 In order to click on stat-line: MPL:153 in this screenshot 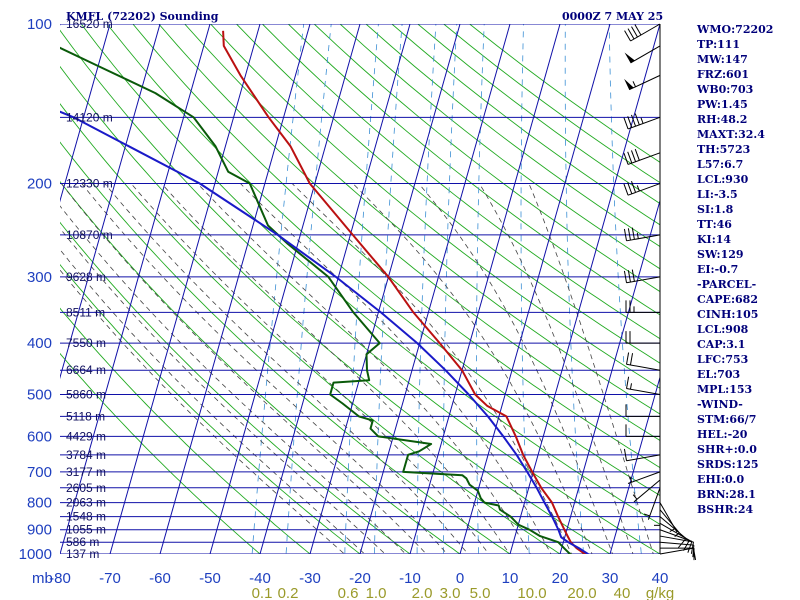, I will do `click(725, 389)`.